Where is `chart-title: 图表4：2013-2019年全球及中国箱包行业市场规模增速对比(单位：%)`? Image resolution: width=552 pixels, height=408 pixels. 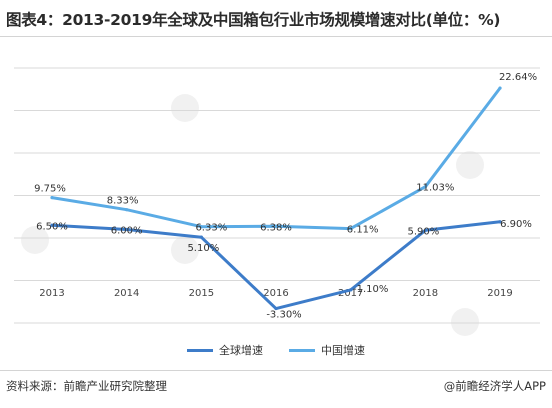 chart-title: 图表4：2013-2019年全球及中国箱包行业市场规模增速对比(单位：%) is located at coordinates (253, 20).